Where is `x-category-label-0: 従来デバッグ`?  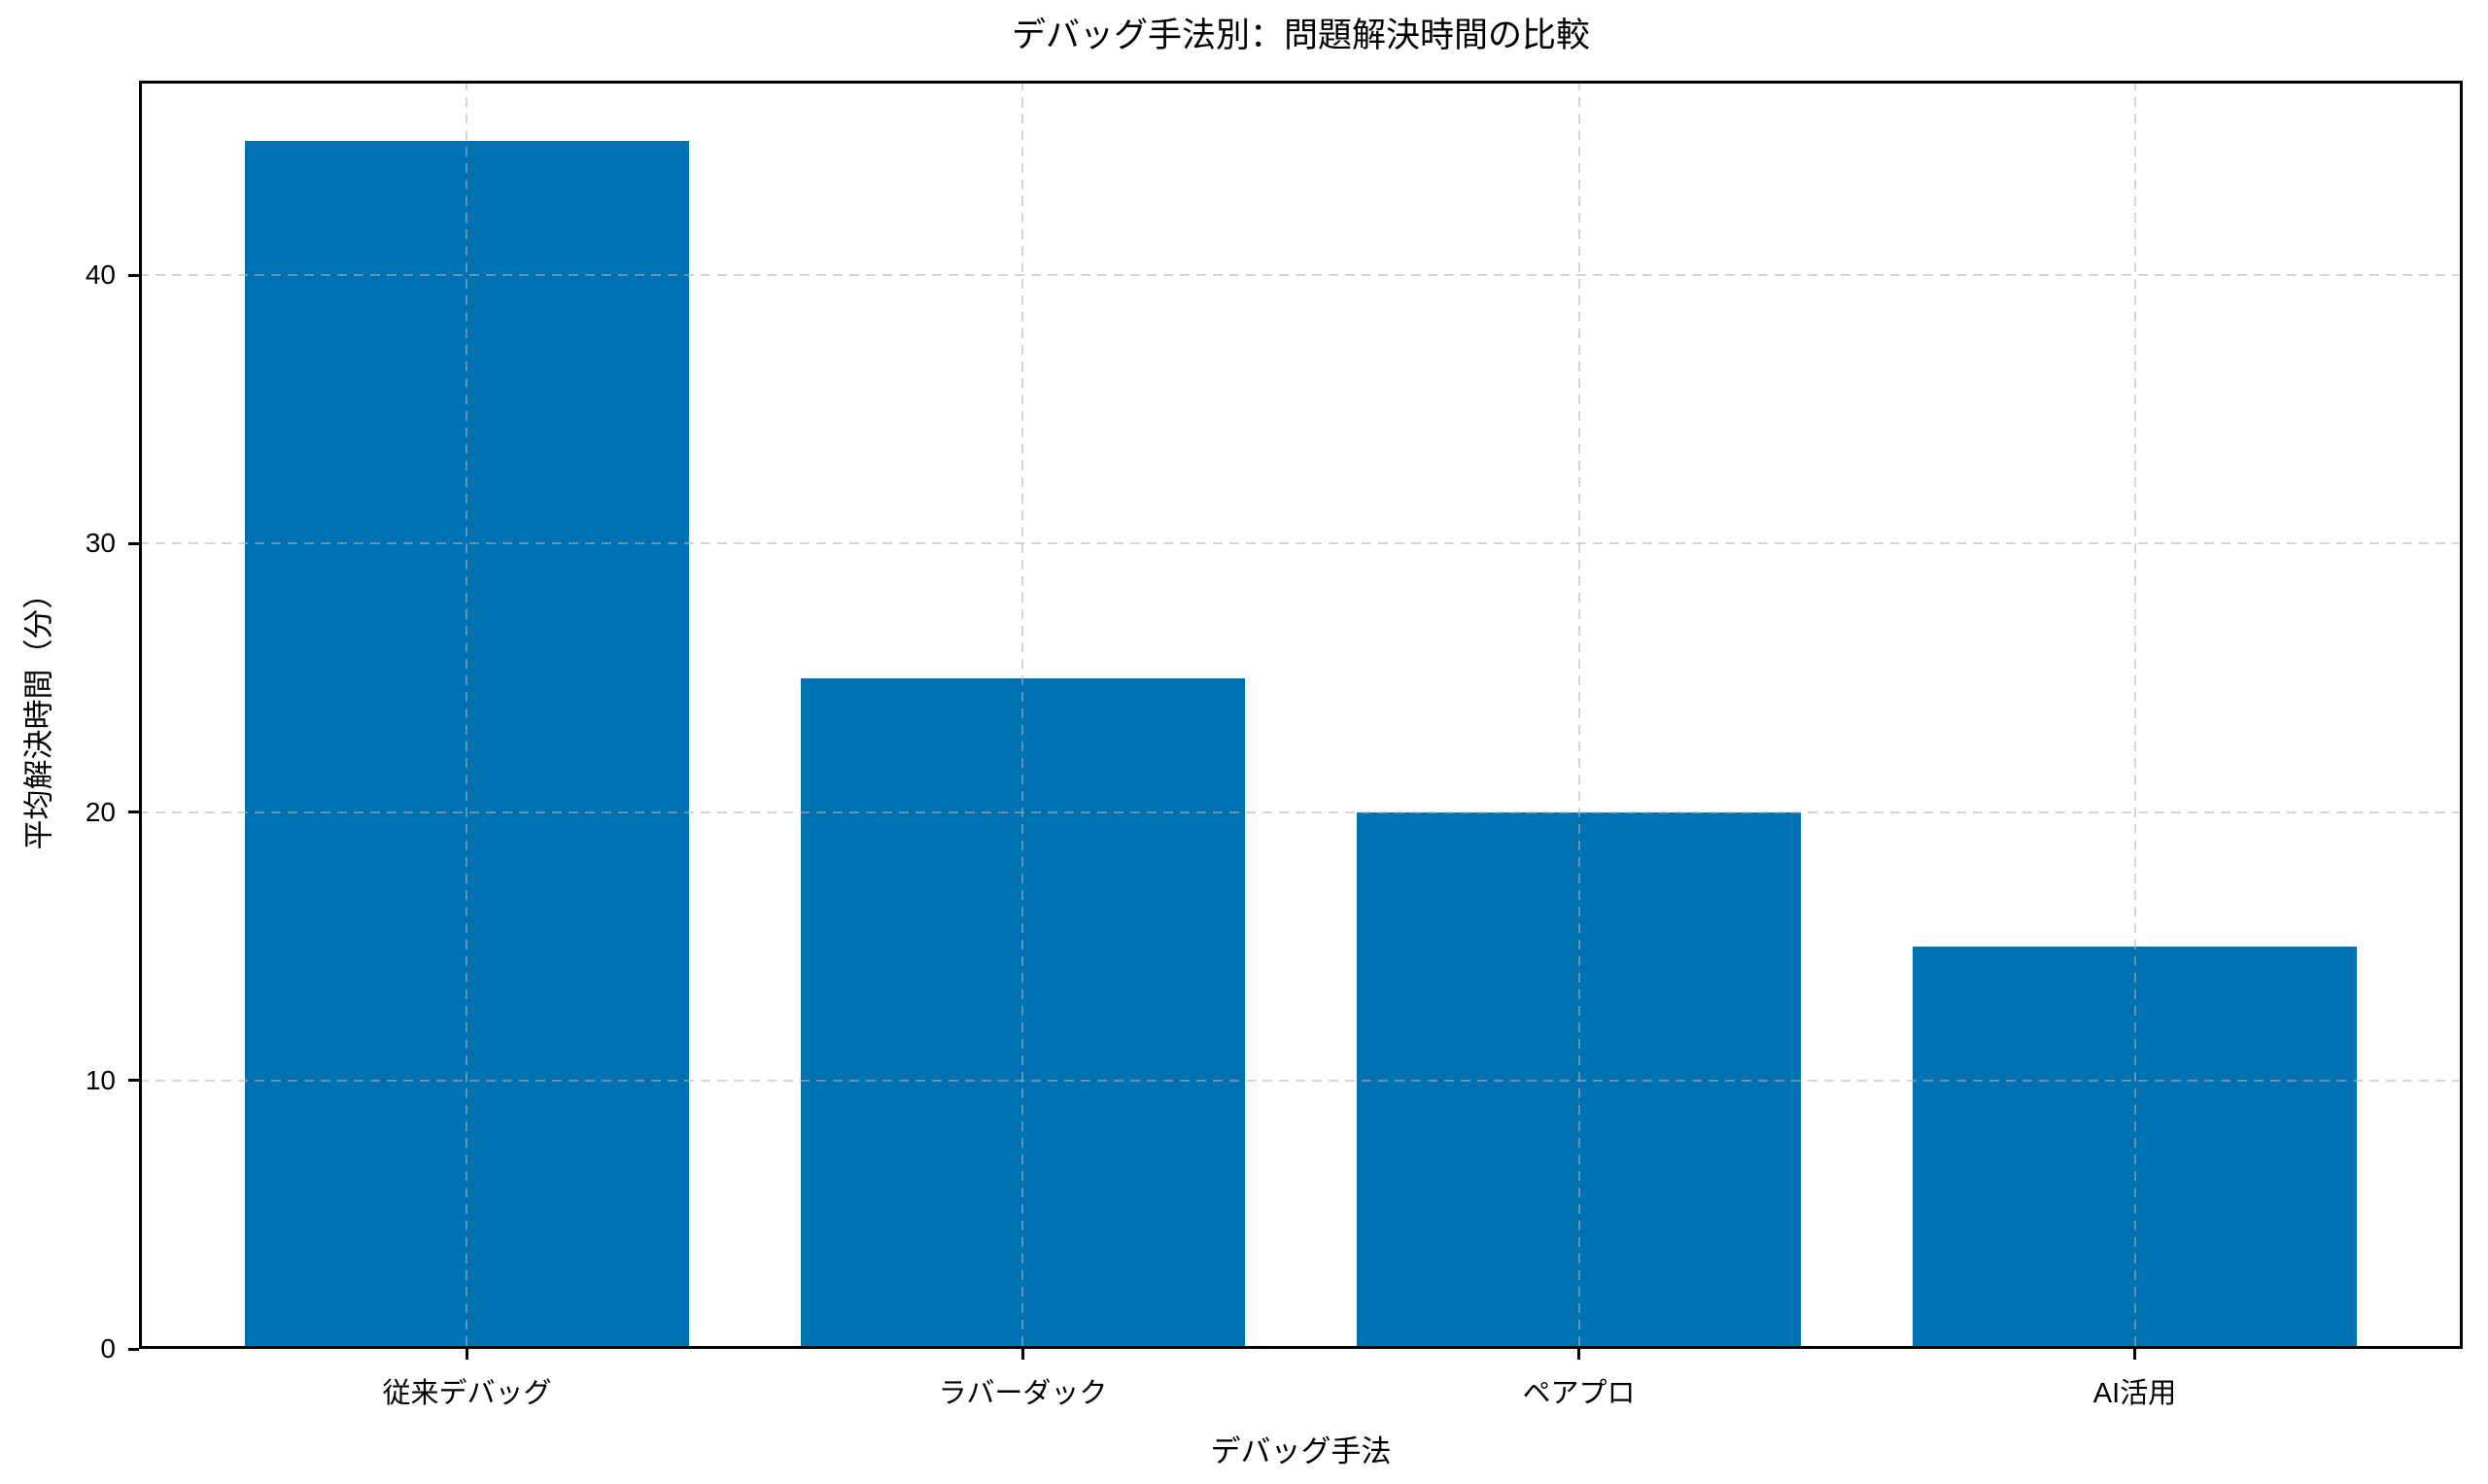 x-category-label-0: 従来デバッグ is located at coordinates (467, 1393).